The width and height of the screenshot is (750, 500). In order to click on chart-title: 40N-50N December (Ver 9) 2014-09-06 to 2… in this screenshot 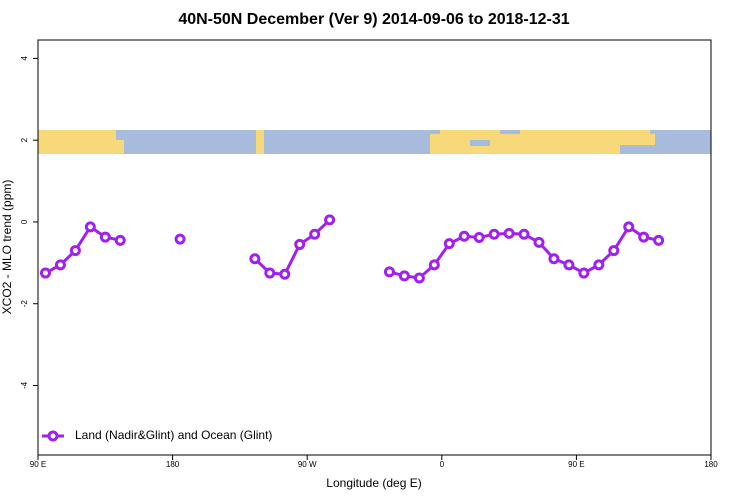, I will do `click(373, 19)`.